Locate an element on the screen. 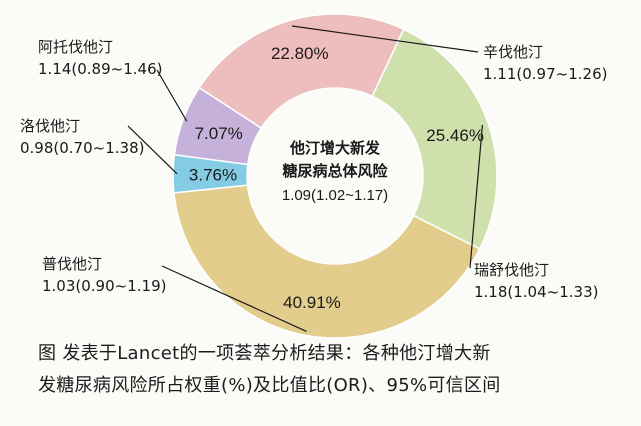 The height and width of the screenshot is (426, 641). slice-or-label: 0.98(0.70~1.38) is located at coordinates (82, 148).